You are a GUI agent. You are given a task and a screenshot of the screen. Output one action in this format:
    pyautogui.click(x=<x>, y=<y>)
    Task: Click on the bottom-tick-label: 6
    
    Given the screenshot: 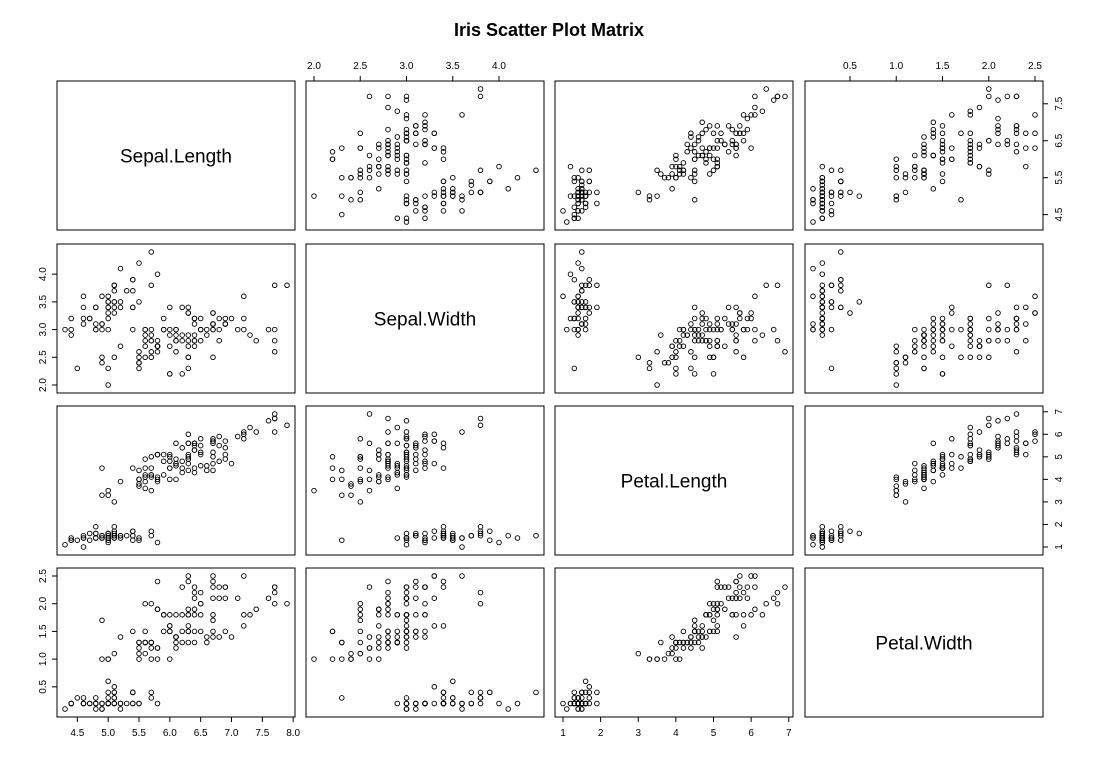 What is the action you would take?
    pyautogui.click(x=751, y=733)
    